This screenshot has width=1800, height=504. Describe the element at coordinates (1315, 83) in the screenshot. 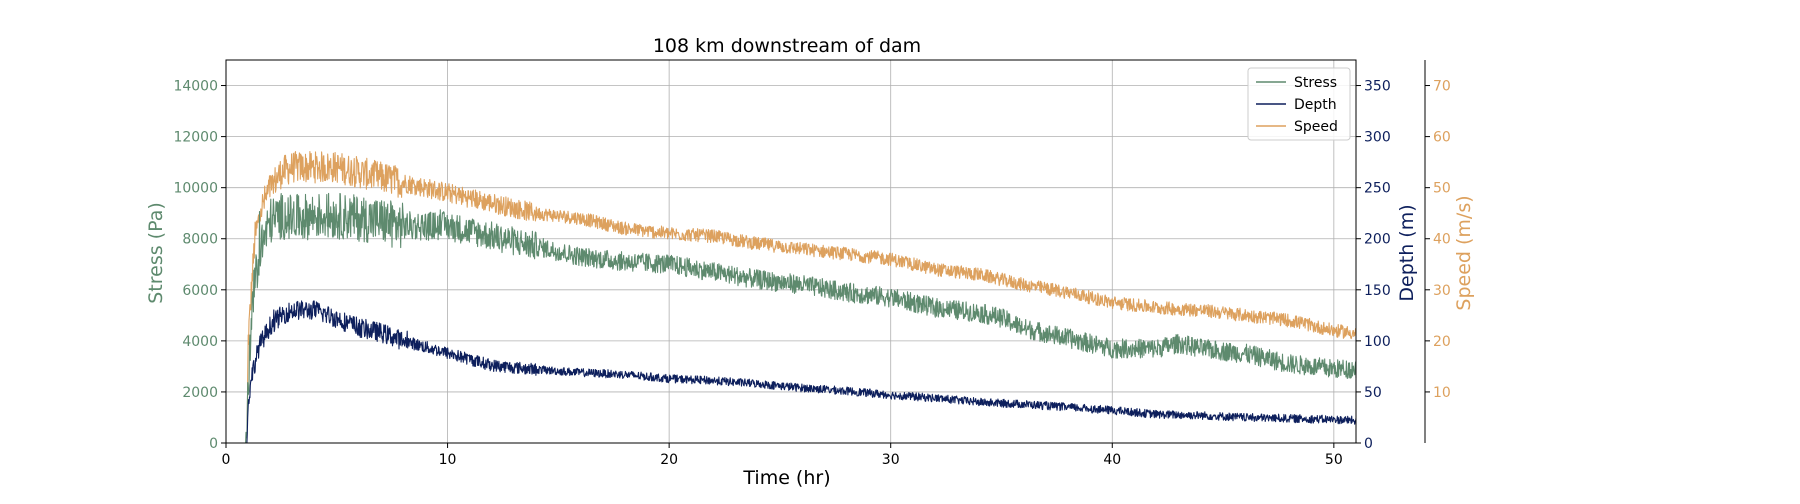

I see `legend-label-stress: Stress` at that location.